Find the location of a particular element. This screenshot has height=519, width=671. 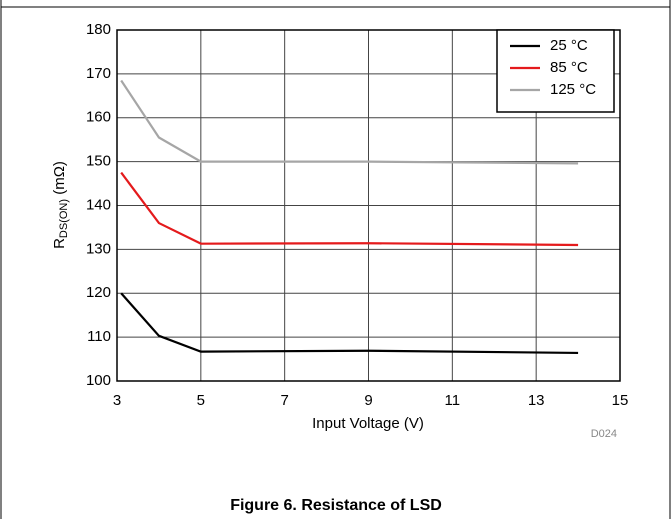

y-tick-label: 160 is located at coordinates (98, 117).